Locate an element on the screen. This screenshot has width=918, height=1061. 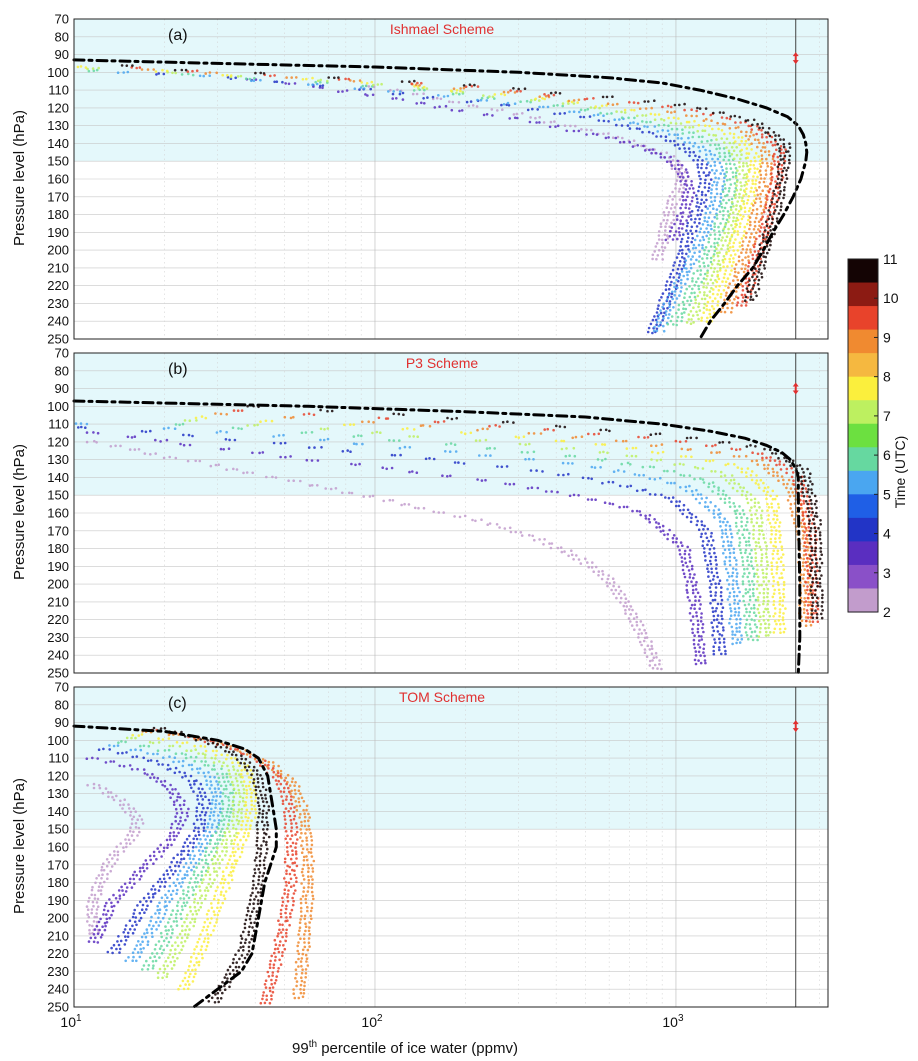
y-tick-label: 100 is located at coordinates (58, 72).